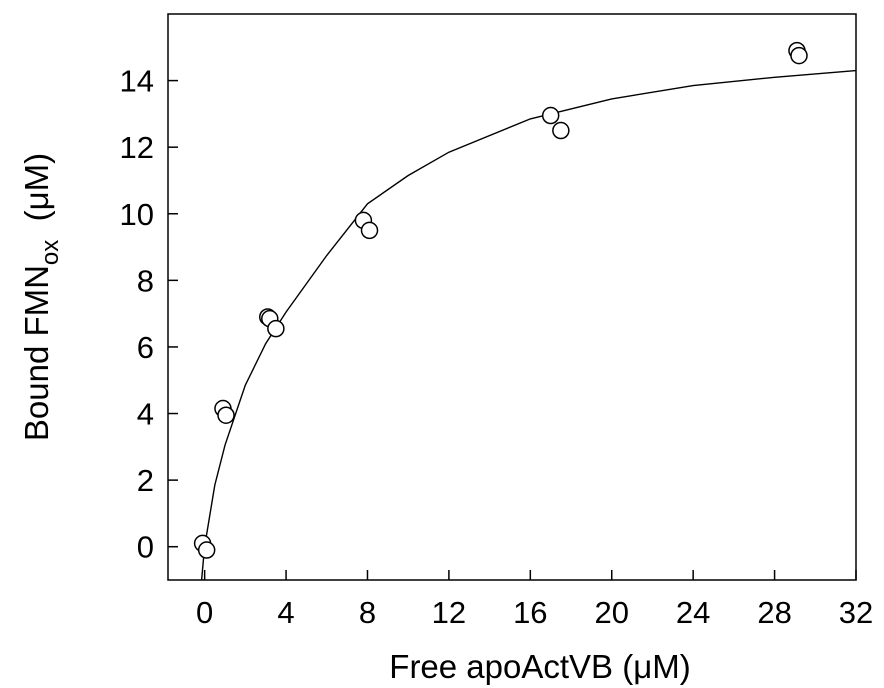 The height and width of the screenshot is (688, 884). Describe the element at coordinates (145, 480) in the screenshot. I see `y-tick-label: 2` at that location.